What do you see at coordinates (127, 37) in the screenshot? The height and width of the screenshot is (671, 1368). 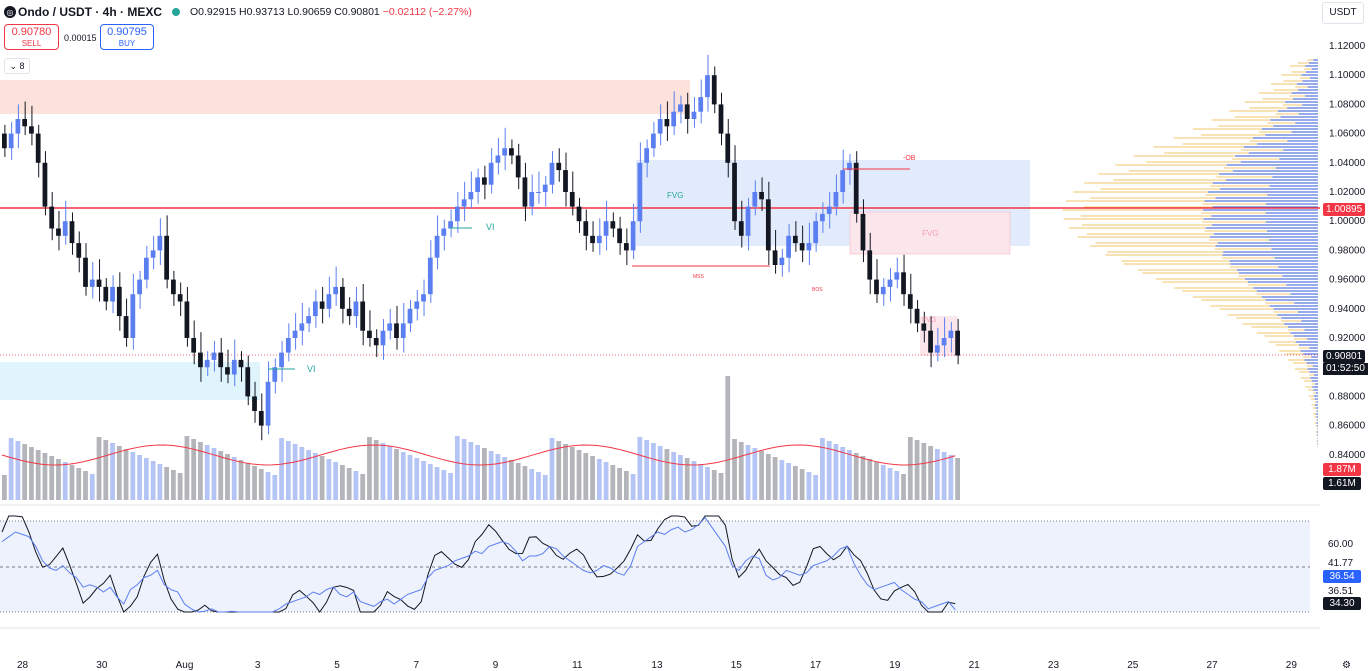 I see `buy-button: 0.90795 BUY` at bounding box center [127, 37].